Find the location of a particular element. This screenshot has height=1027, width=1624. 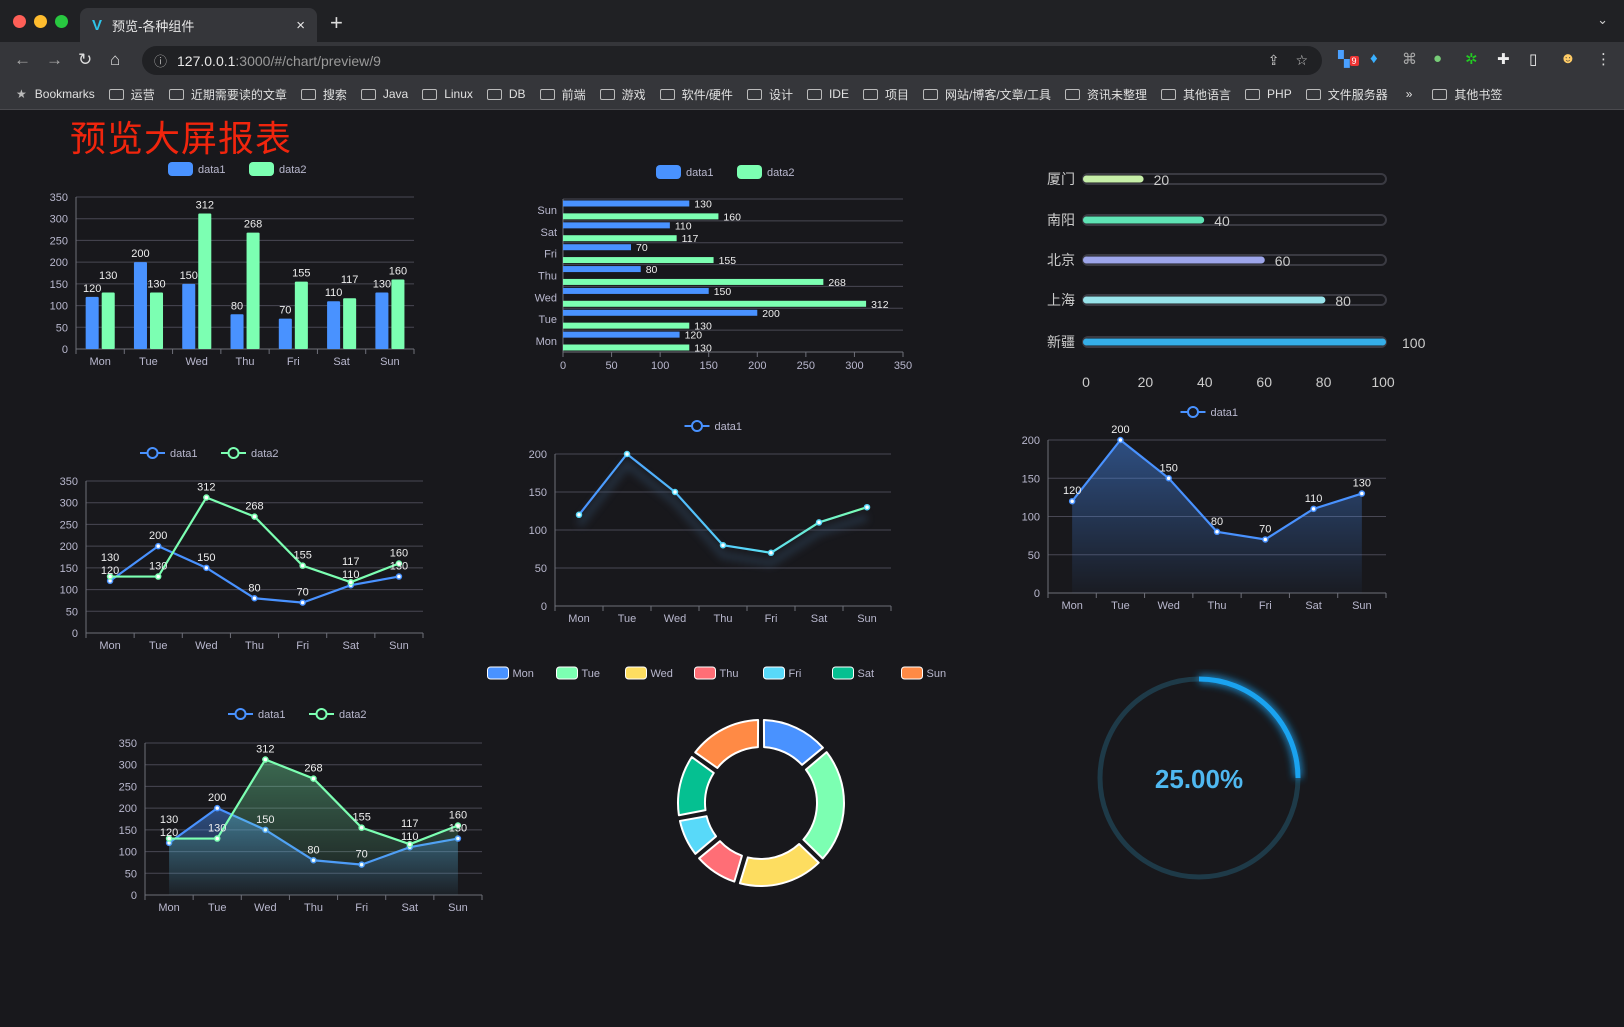

bookmark-folder: Java is located at coordinates (384, 94).